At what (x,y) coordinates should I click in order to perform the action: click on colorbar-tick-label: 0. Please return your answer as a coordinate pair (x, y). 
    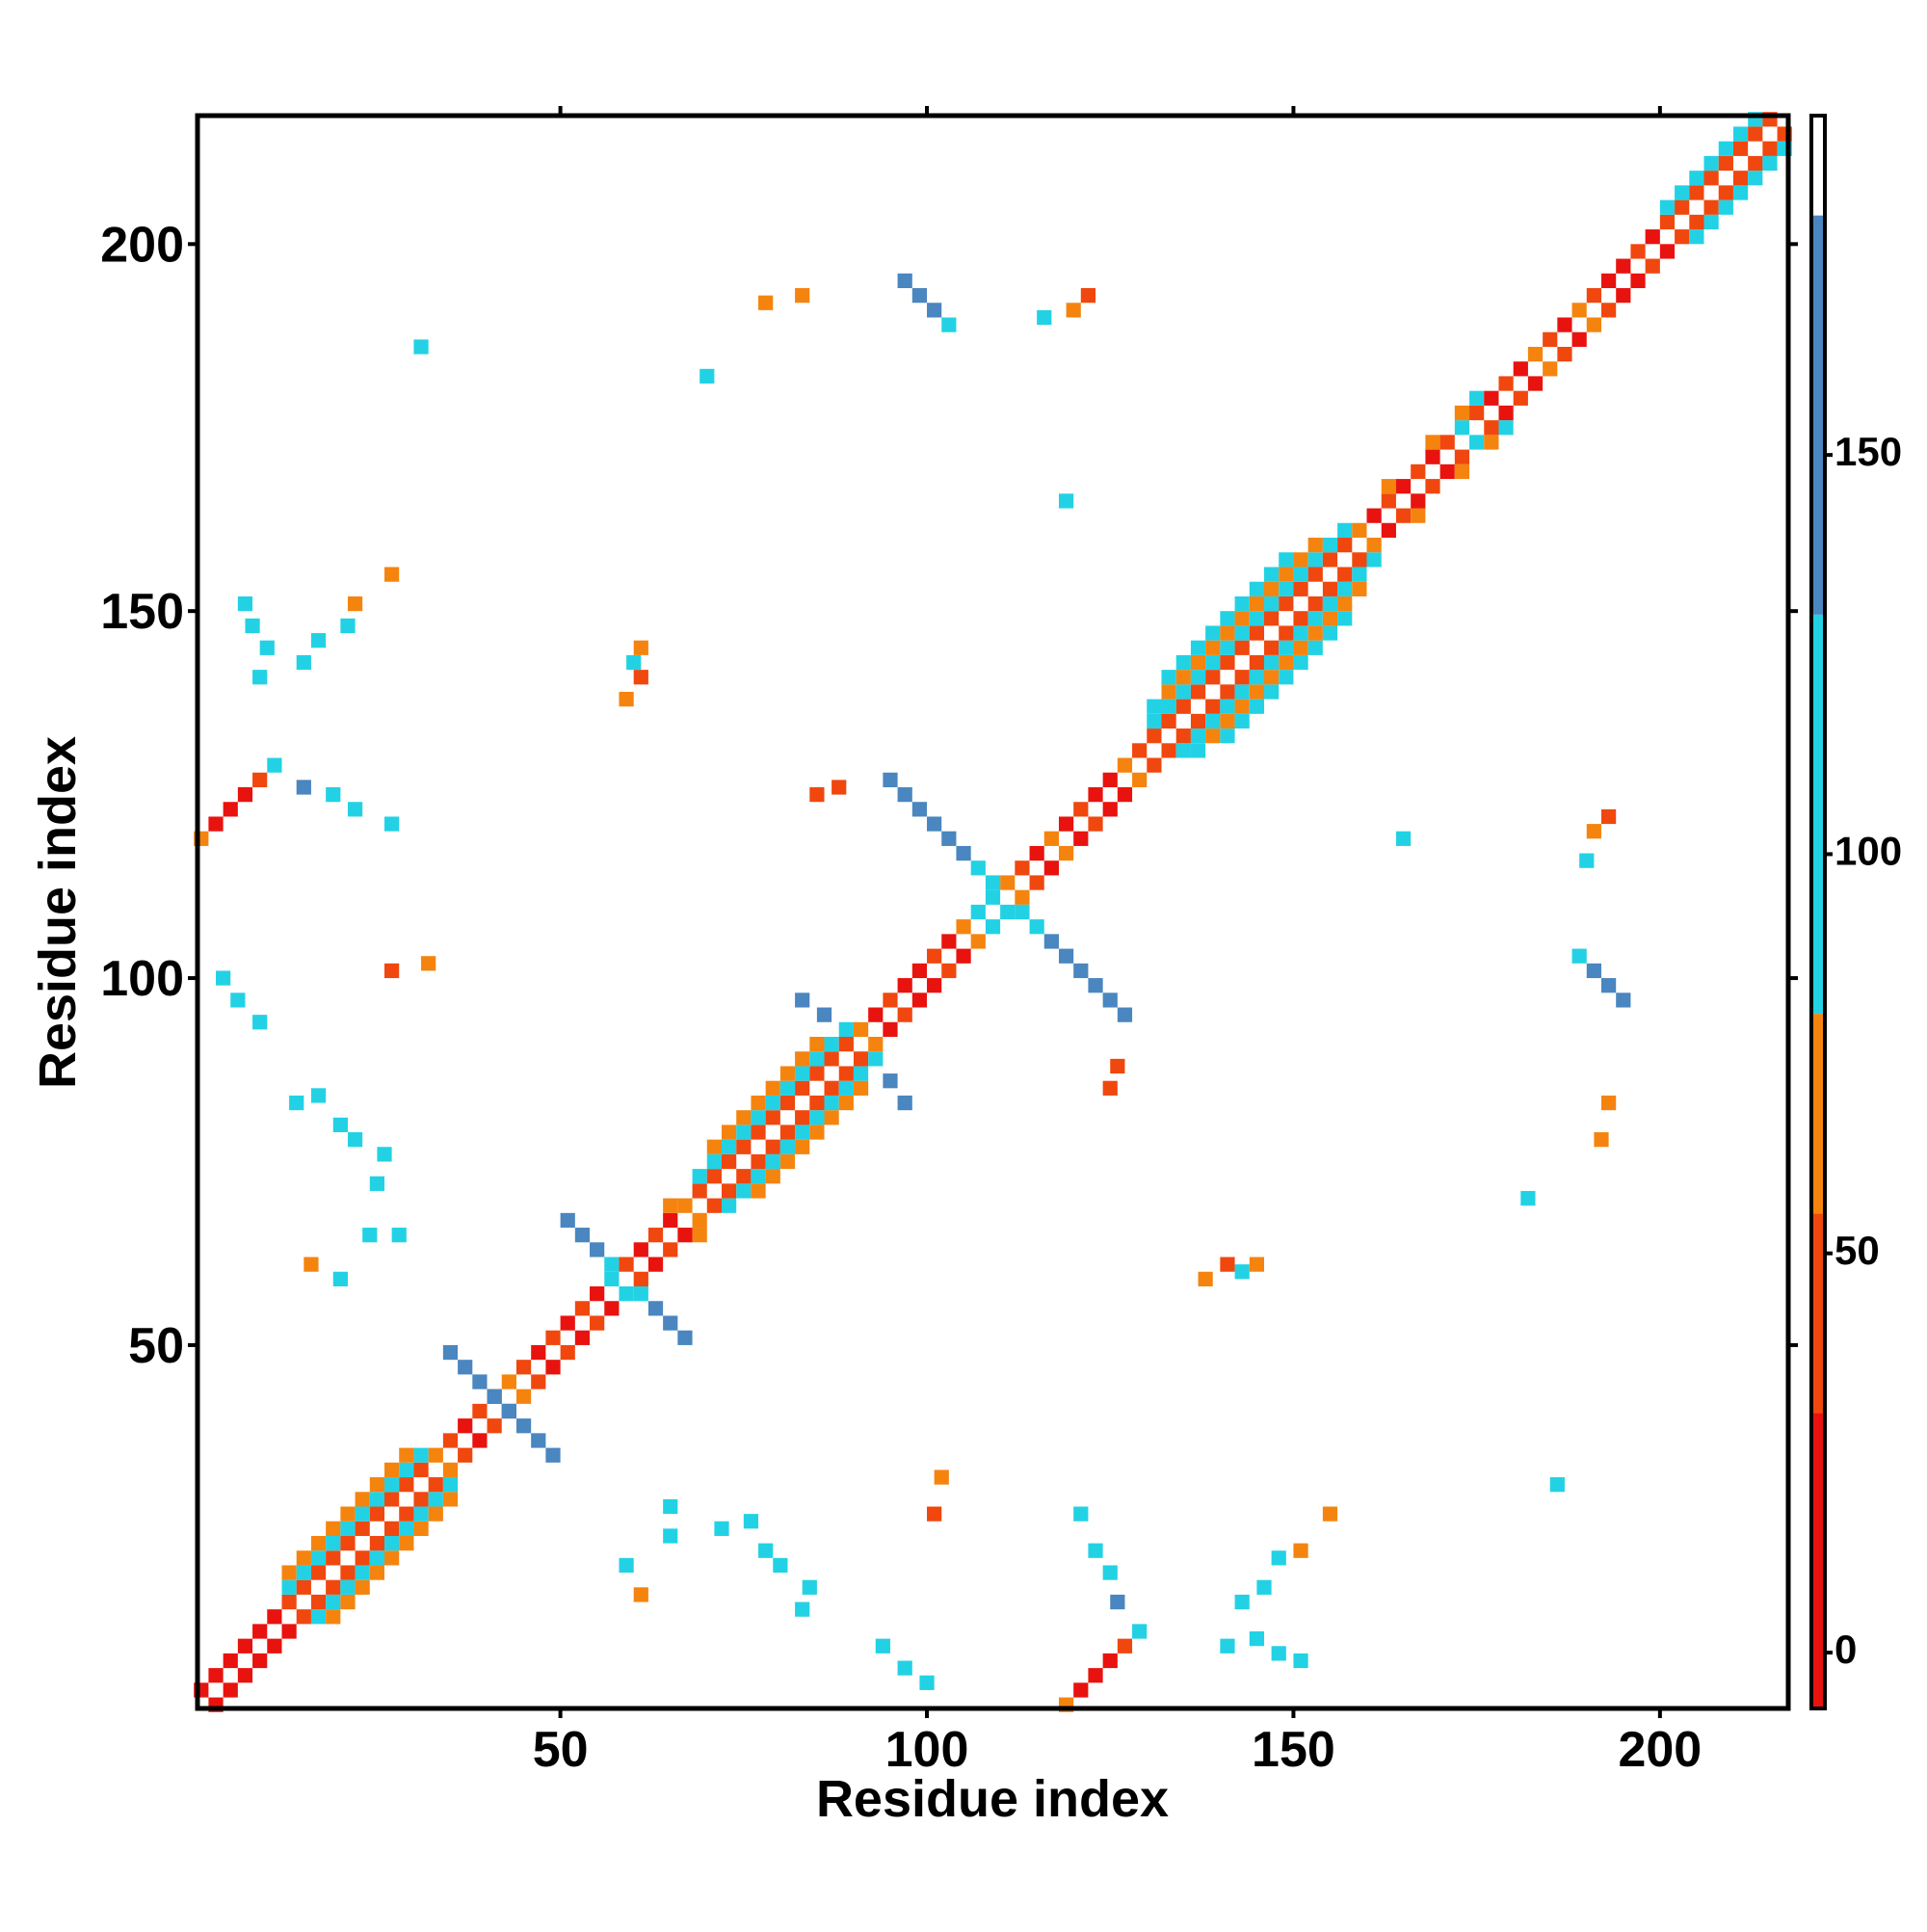
    Looking at the image, I should click on (1846, 1649).